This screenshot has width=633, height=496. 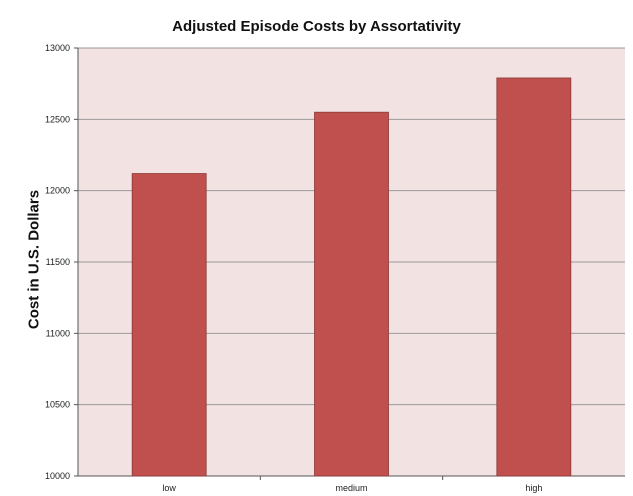 What do you see at coordinates (169, 488) in the screenshot?
I see `x-tick-label: low` at bounding box center [169, 488].